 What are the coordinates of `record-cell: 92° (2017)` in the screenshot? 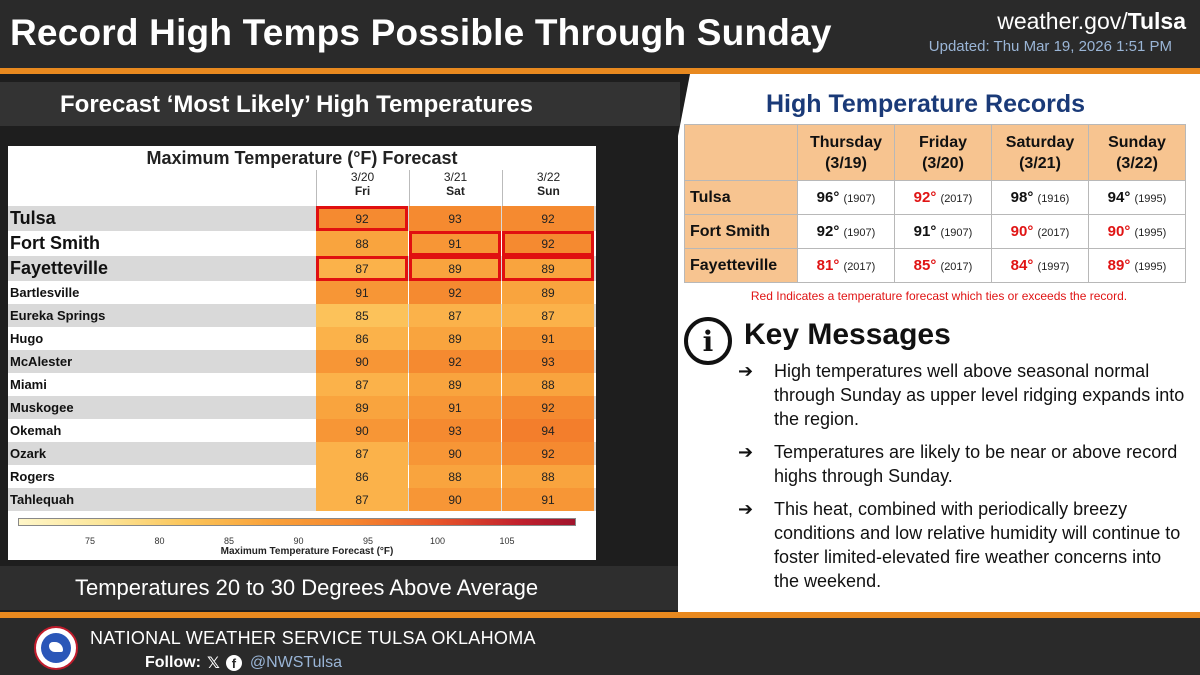 It's located at (943, 197).